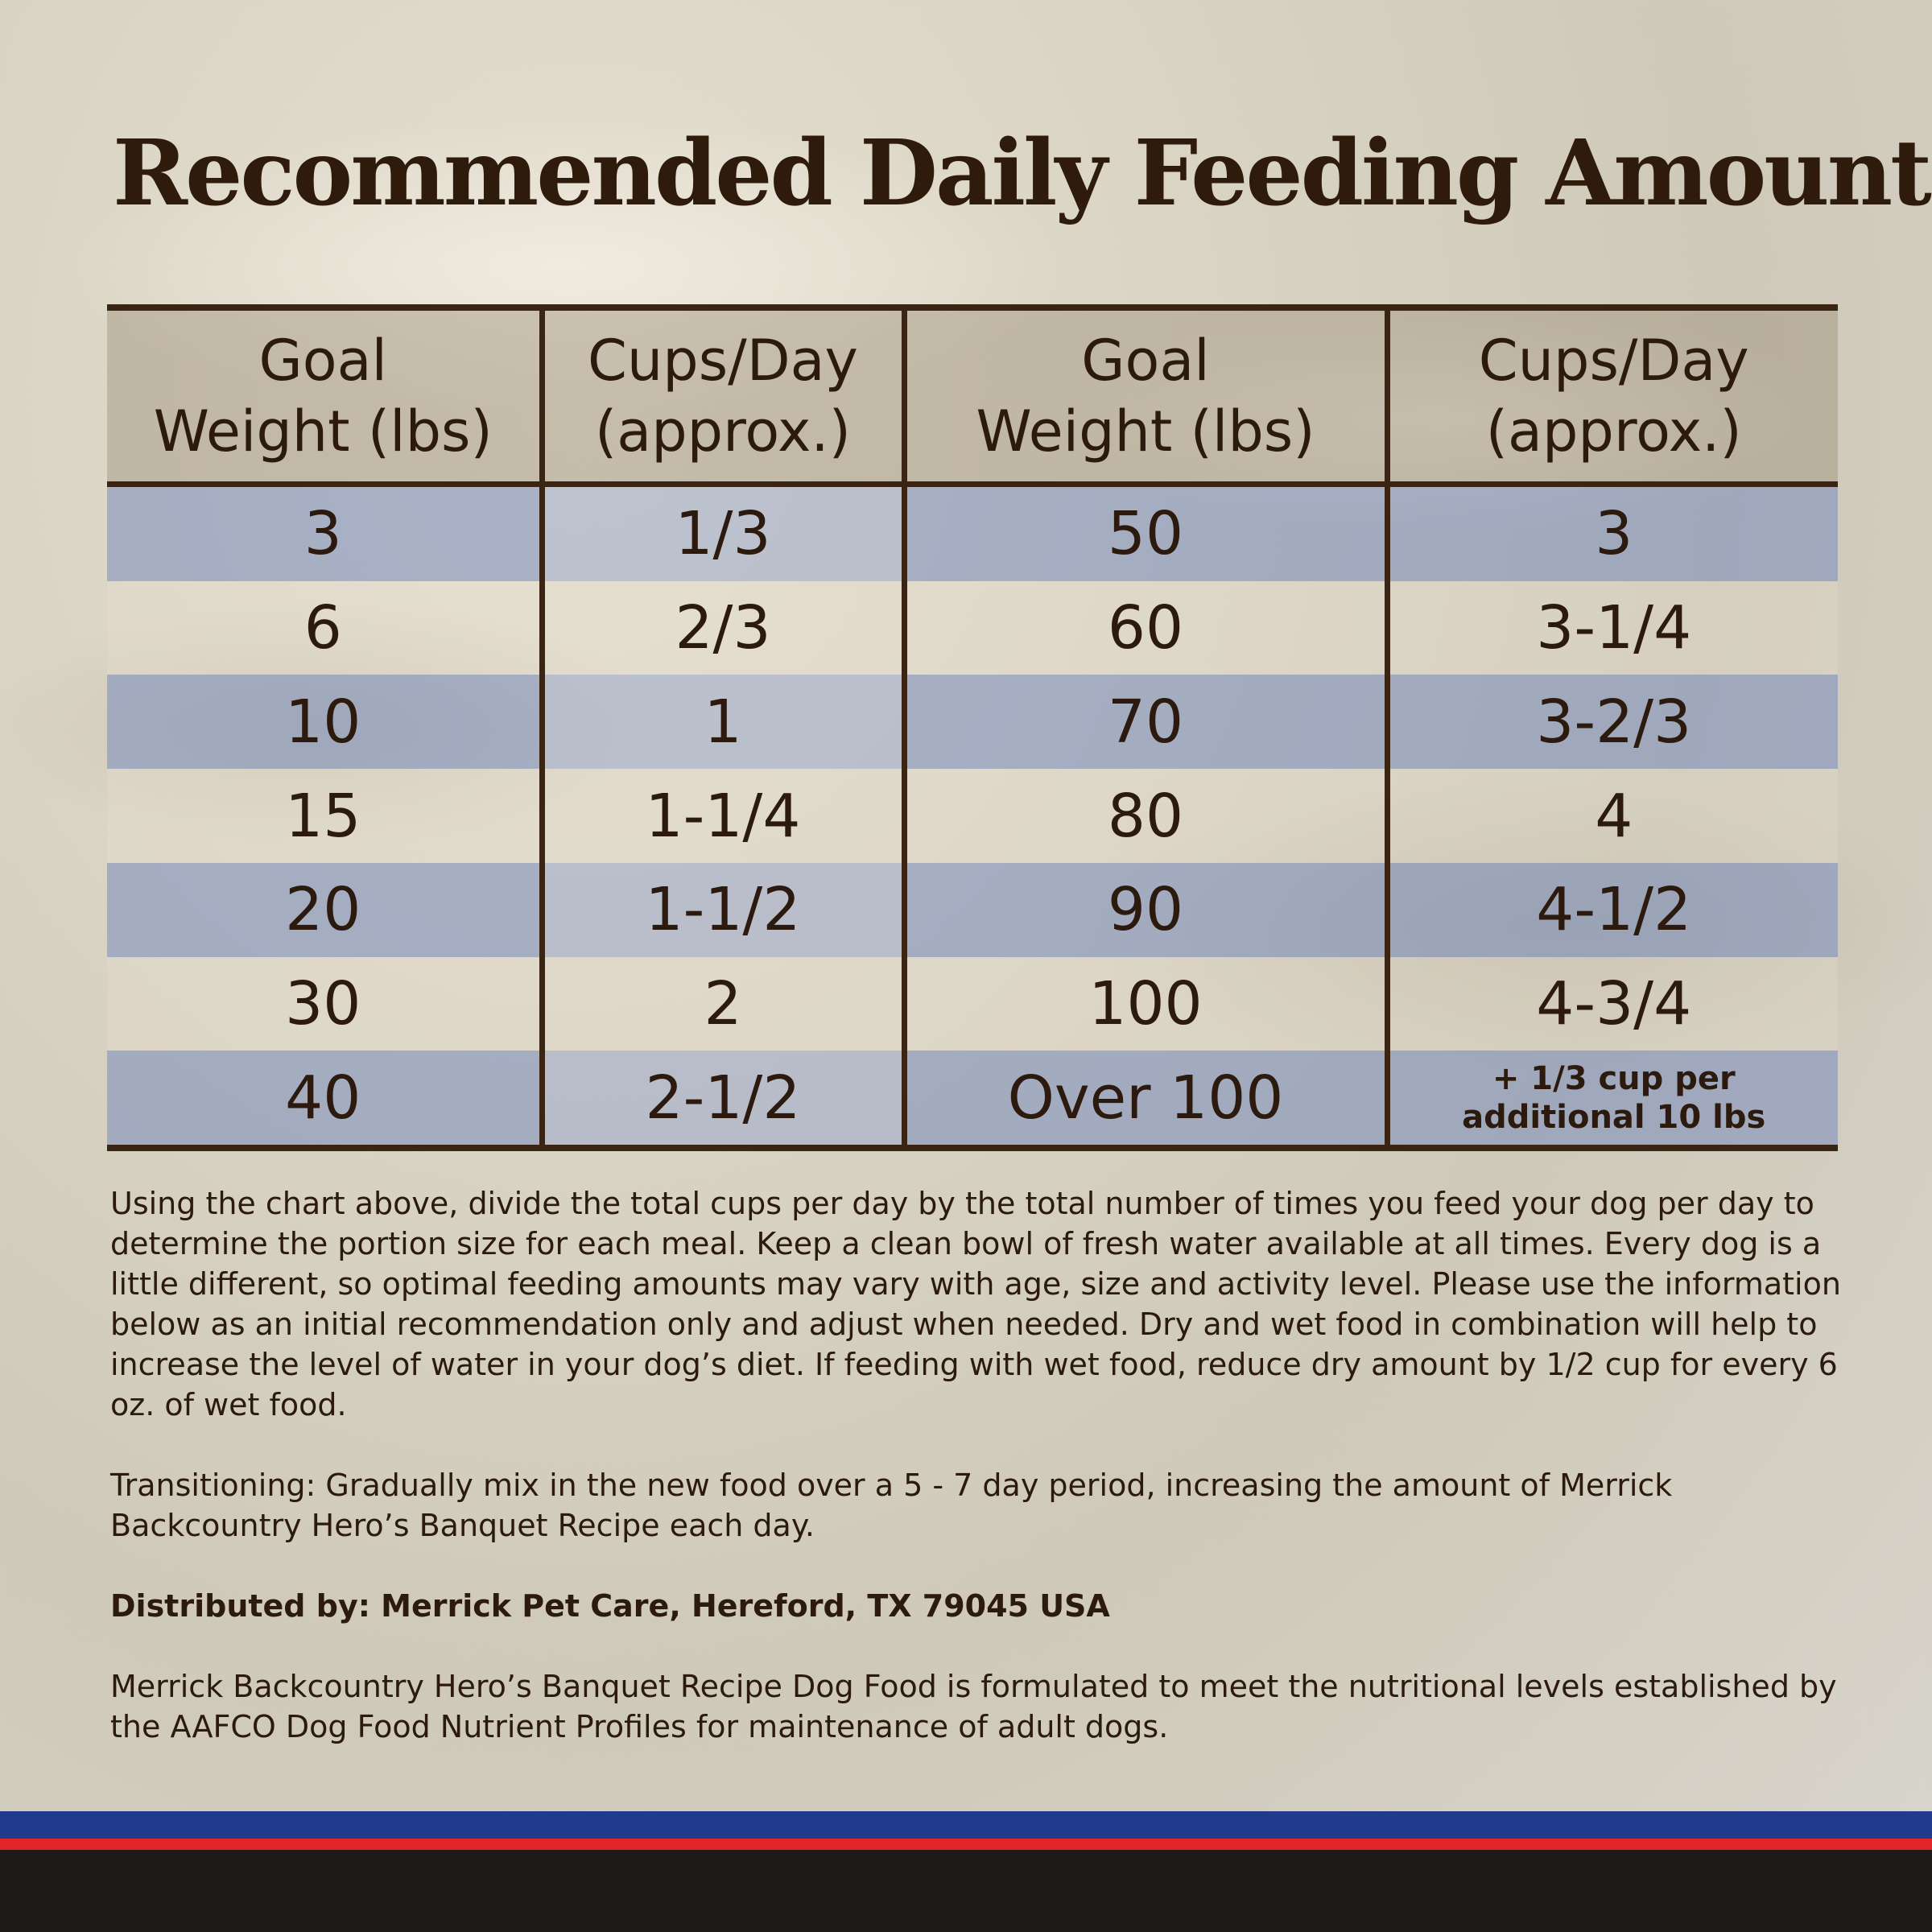 This screenshot has width=1932, height=1932. What do you see at coordinates (324, 1098) in the screenshot?
I see `table-cell: 40` at bounding box center [324, 1098].